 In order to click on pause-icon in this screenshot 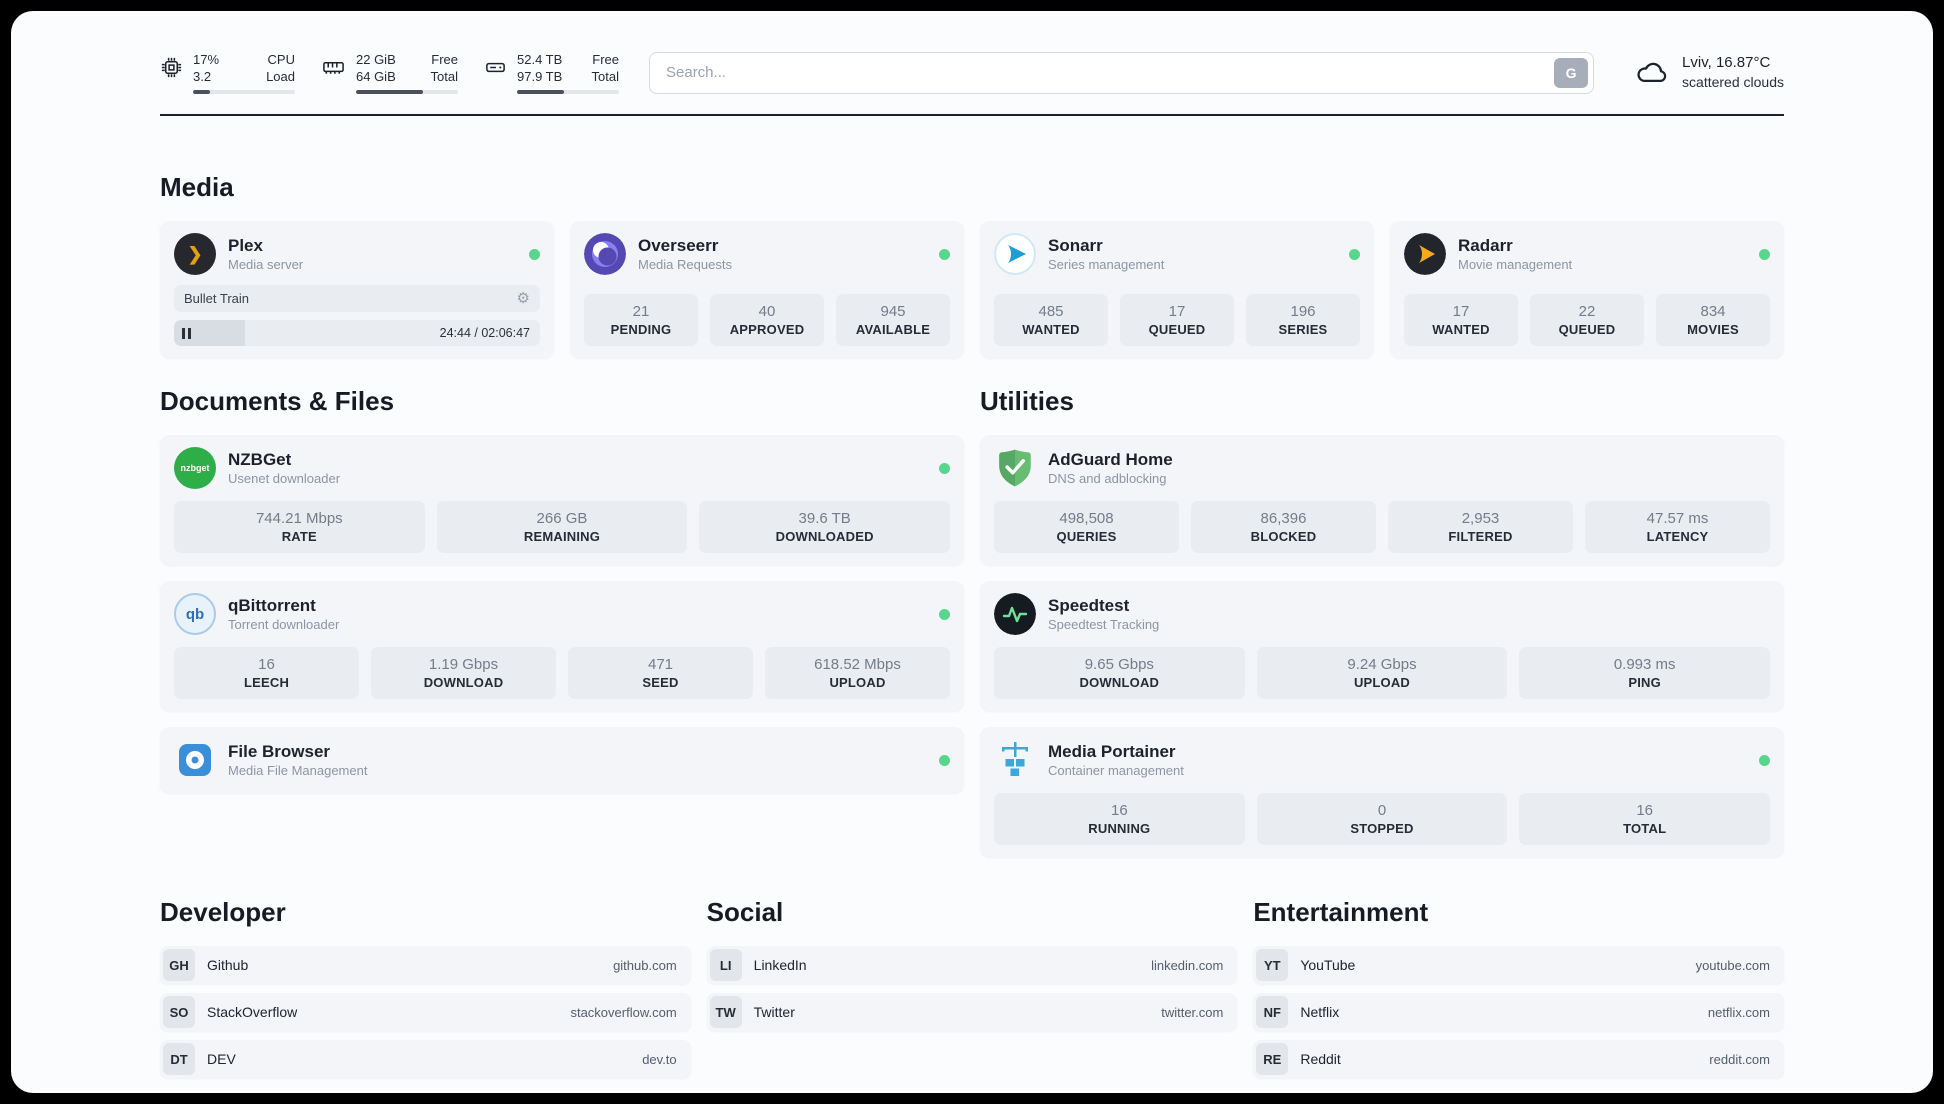, I will do `click(186, 333)`.